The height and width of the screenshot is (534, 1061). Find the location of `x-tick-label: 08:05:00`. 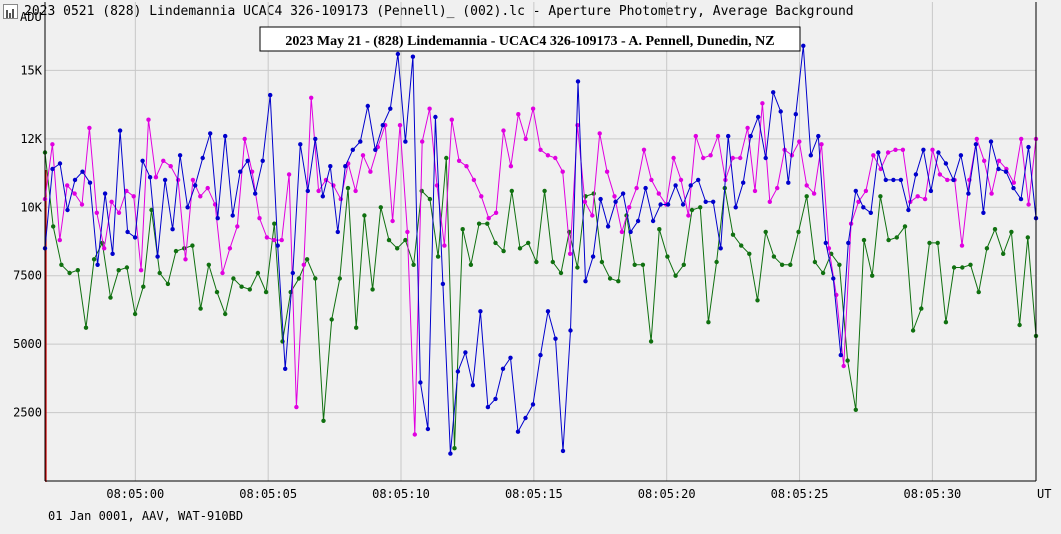

x-tick-label: 08:05:00 is located at coordinates (135, 494).